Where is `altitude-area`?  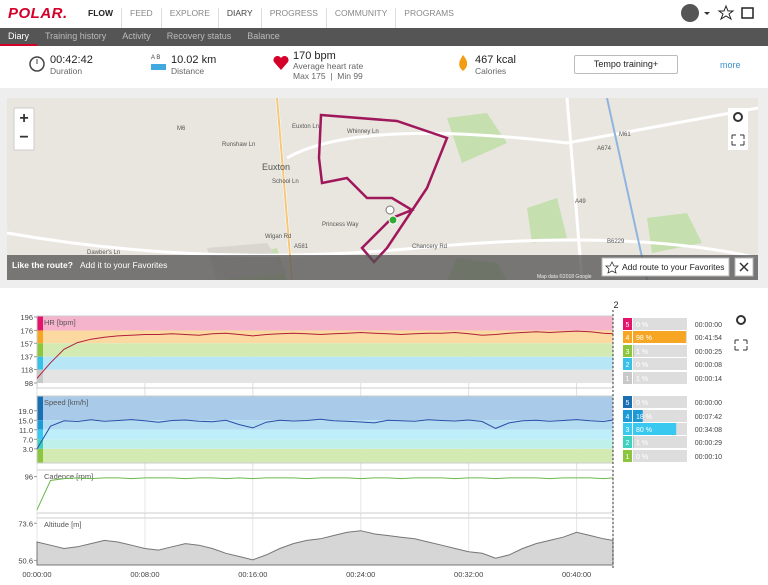
altitude-area is located at coordinates (325, 548).